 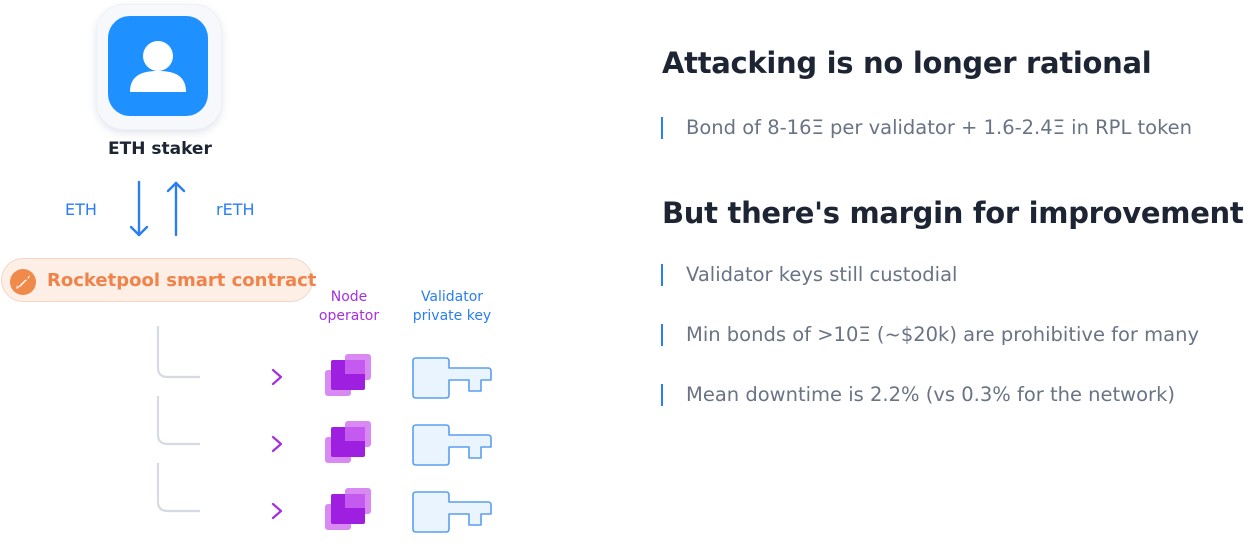 What do you see at coordinates (953, 213) in the screenshot?
I see `heading-improvement: But there's margin for improvement` at bounding box center [953, 213].